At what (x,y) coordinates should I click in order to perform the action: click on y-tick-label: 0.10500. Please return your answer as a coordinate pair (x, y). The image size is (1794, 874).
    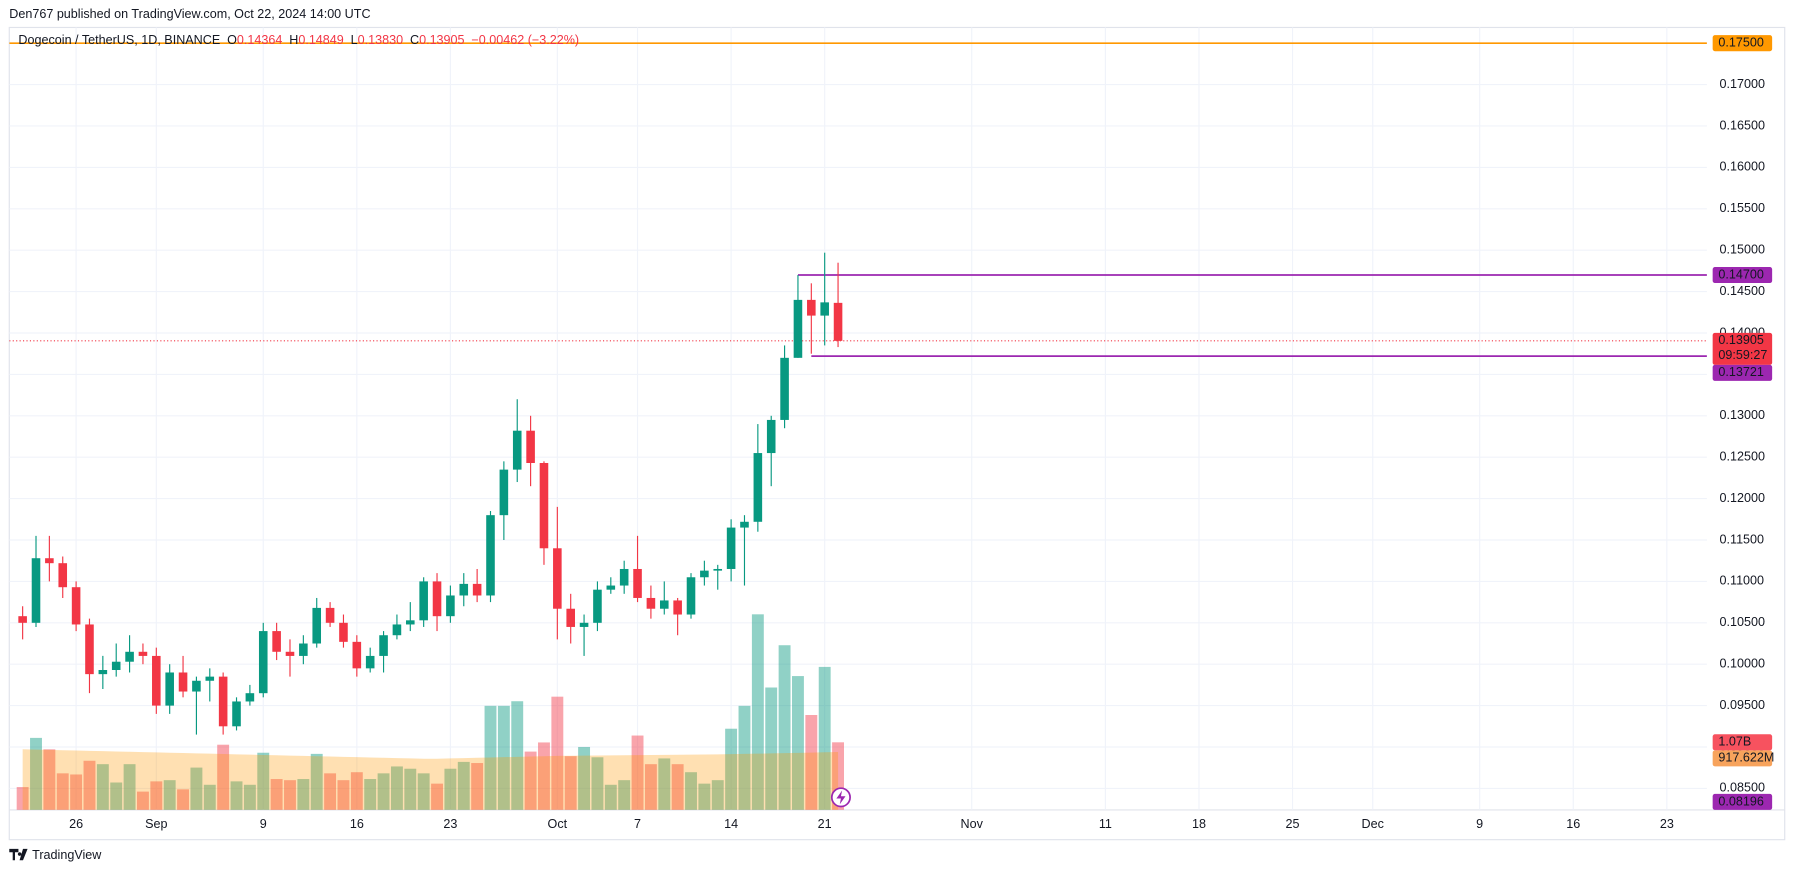
    Looking at the image, I should click on (1742, 622).